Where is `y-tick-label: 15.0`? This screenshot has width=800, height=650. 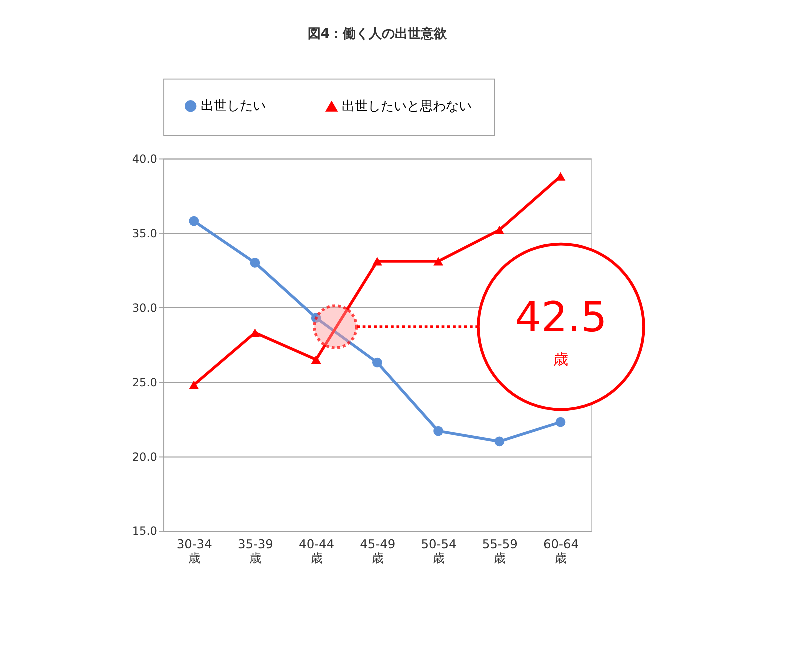 y-tick-label: 15.0 is located at coordinates (145, 531).